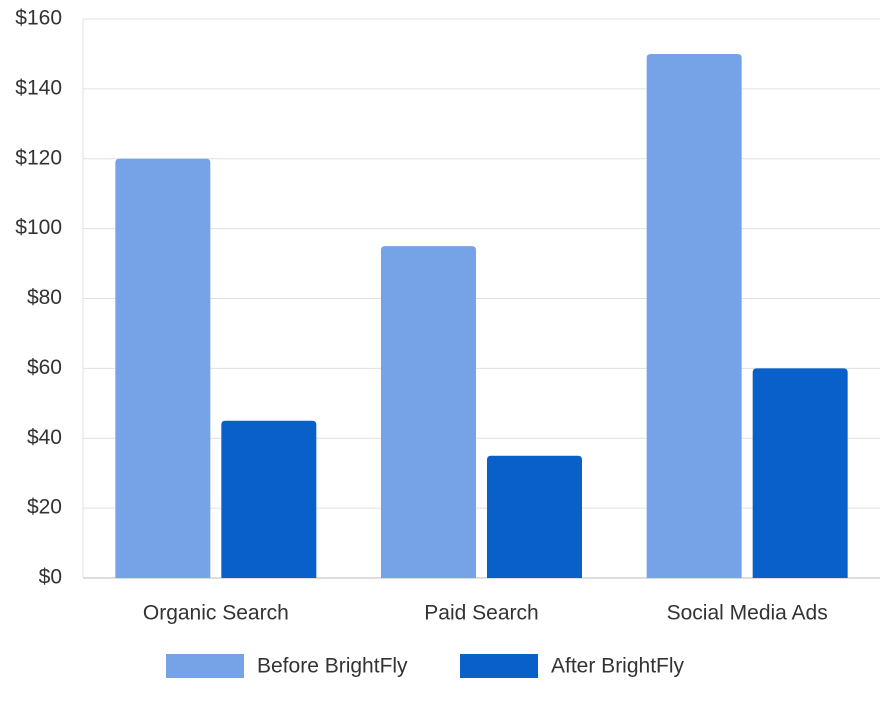  What do you see at coordinates (216, 613) in the screenshot?
I see `x-tick-label: Organic Search` at bounding box center [216, 613].